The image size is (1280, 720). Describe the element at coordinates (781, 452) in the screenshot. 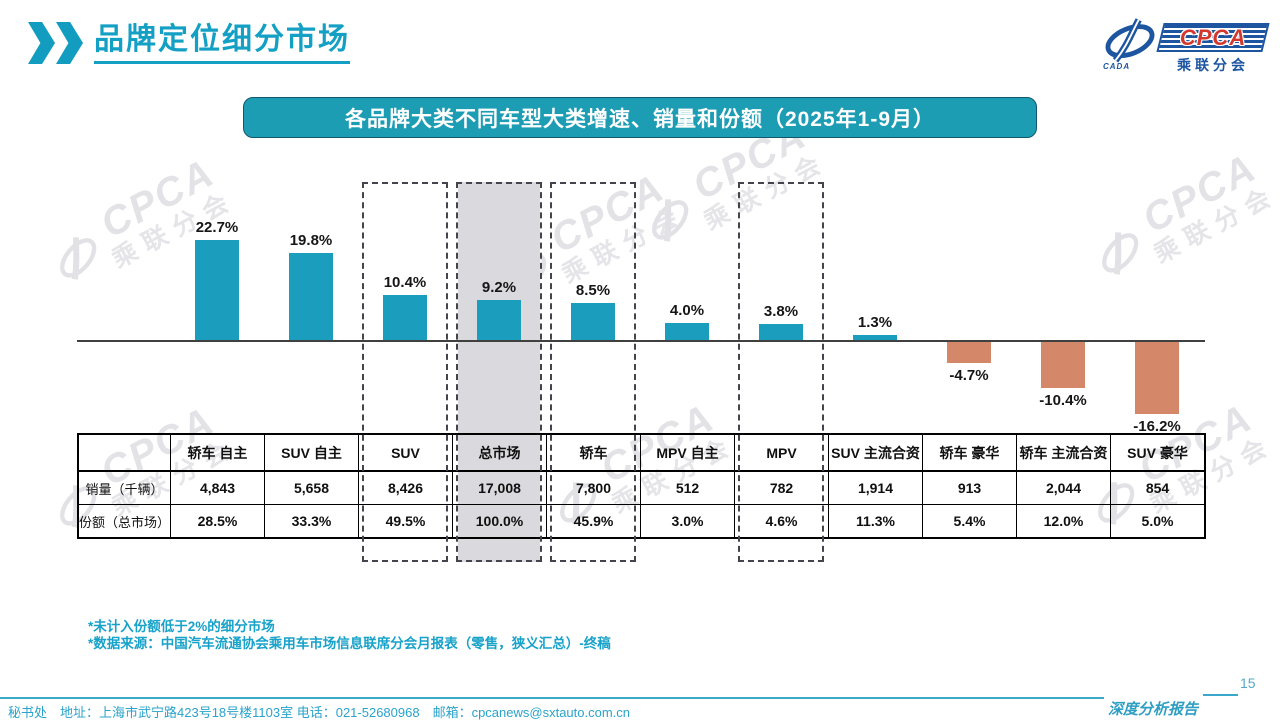

I see `table-header-cell: MPV` at that location.